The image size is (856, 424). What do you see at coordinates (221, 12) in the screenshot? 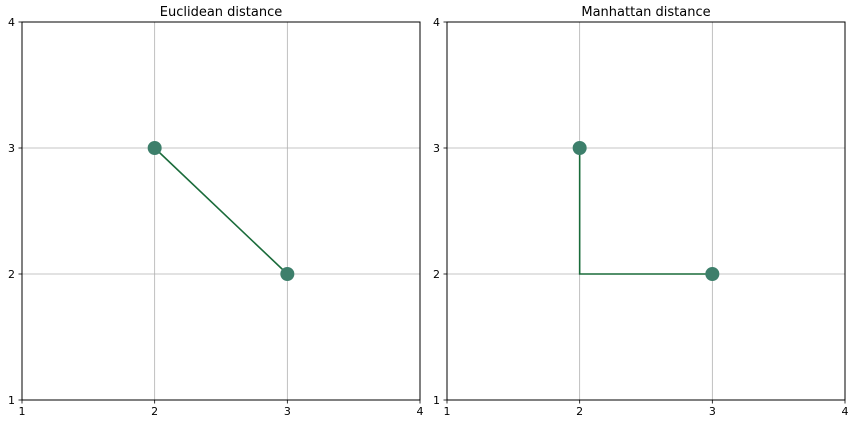
I see `euclidean-title: Euclidean distance` at bounding box center [221, 12].